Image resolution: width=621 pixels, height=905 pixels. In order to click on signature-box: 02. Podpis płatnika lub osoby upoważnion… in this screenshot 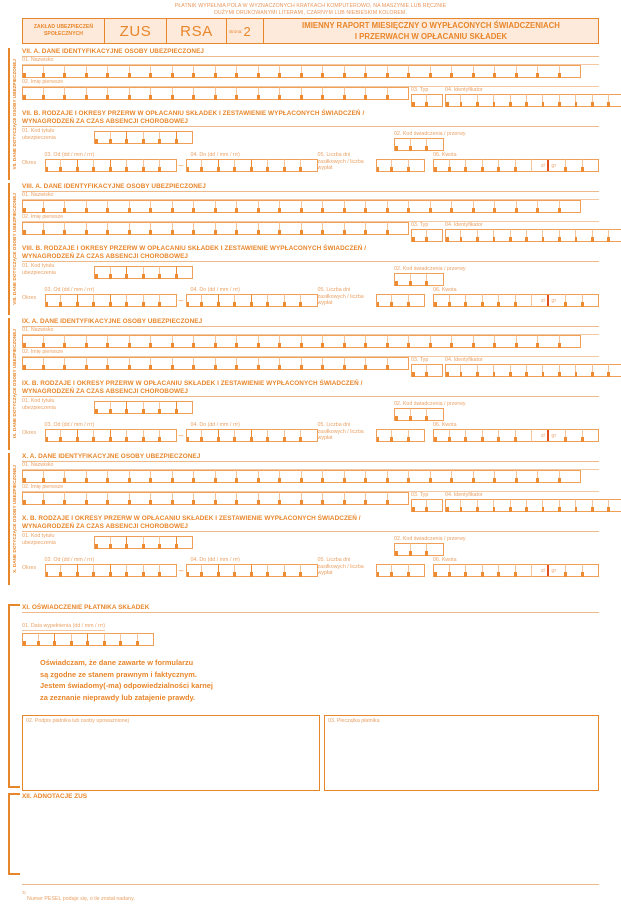, I will do `click(171, 753)`.